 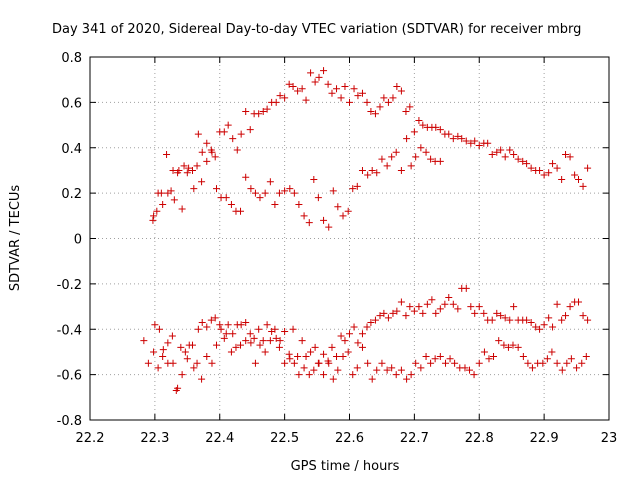 What do you see at coordinates (349, 438) in the screenshot?
I see `x-tick-label: 22.6` at bounding box center [349, 438].